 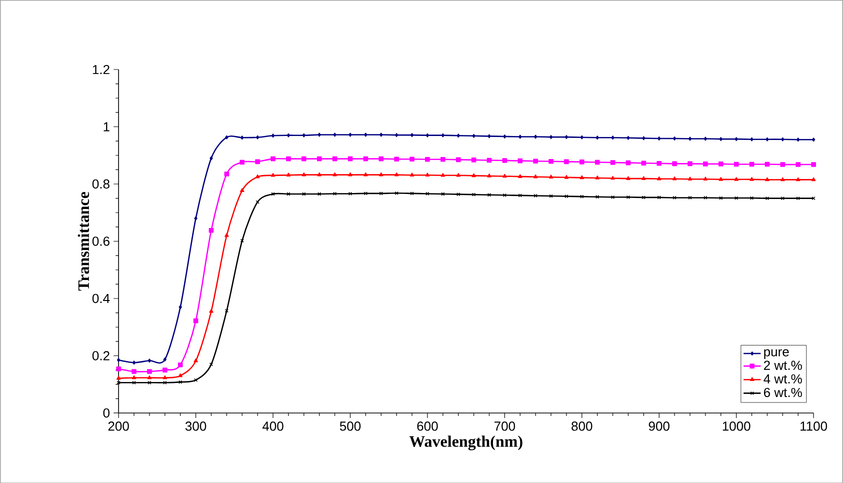 I want to click on x-tick-label: 800, so click(x=582, y=426).